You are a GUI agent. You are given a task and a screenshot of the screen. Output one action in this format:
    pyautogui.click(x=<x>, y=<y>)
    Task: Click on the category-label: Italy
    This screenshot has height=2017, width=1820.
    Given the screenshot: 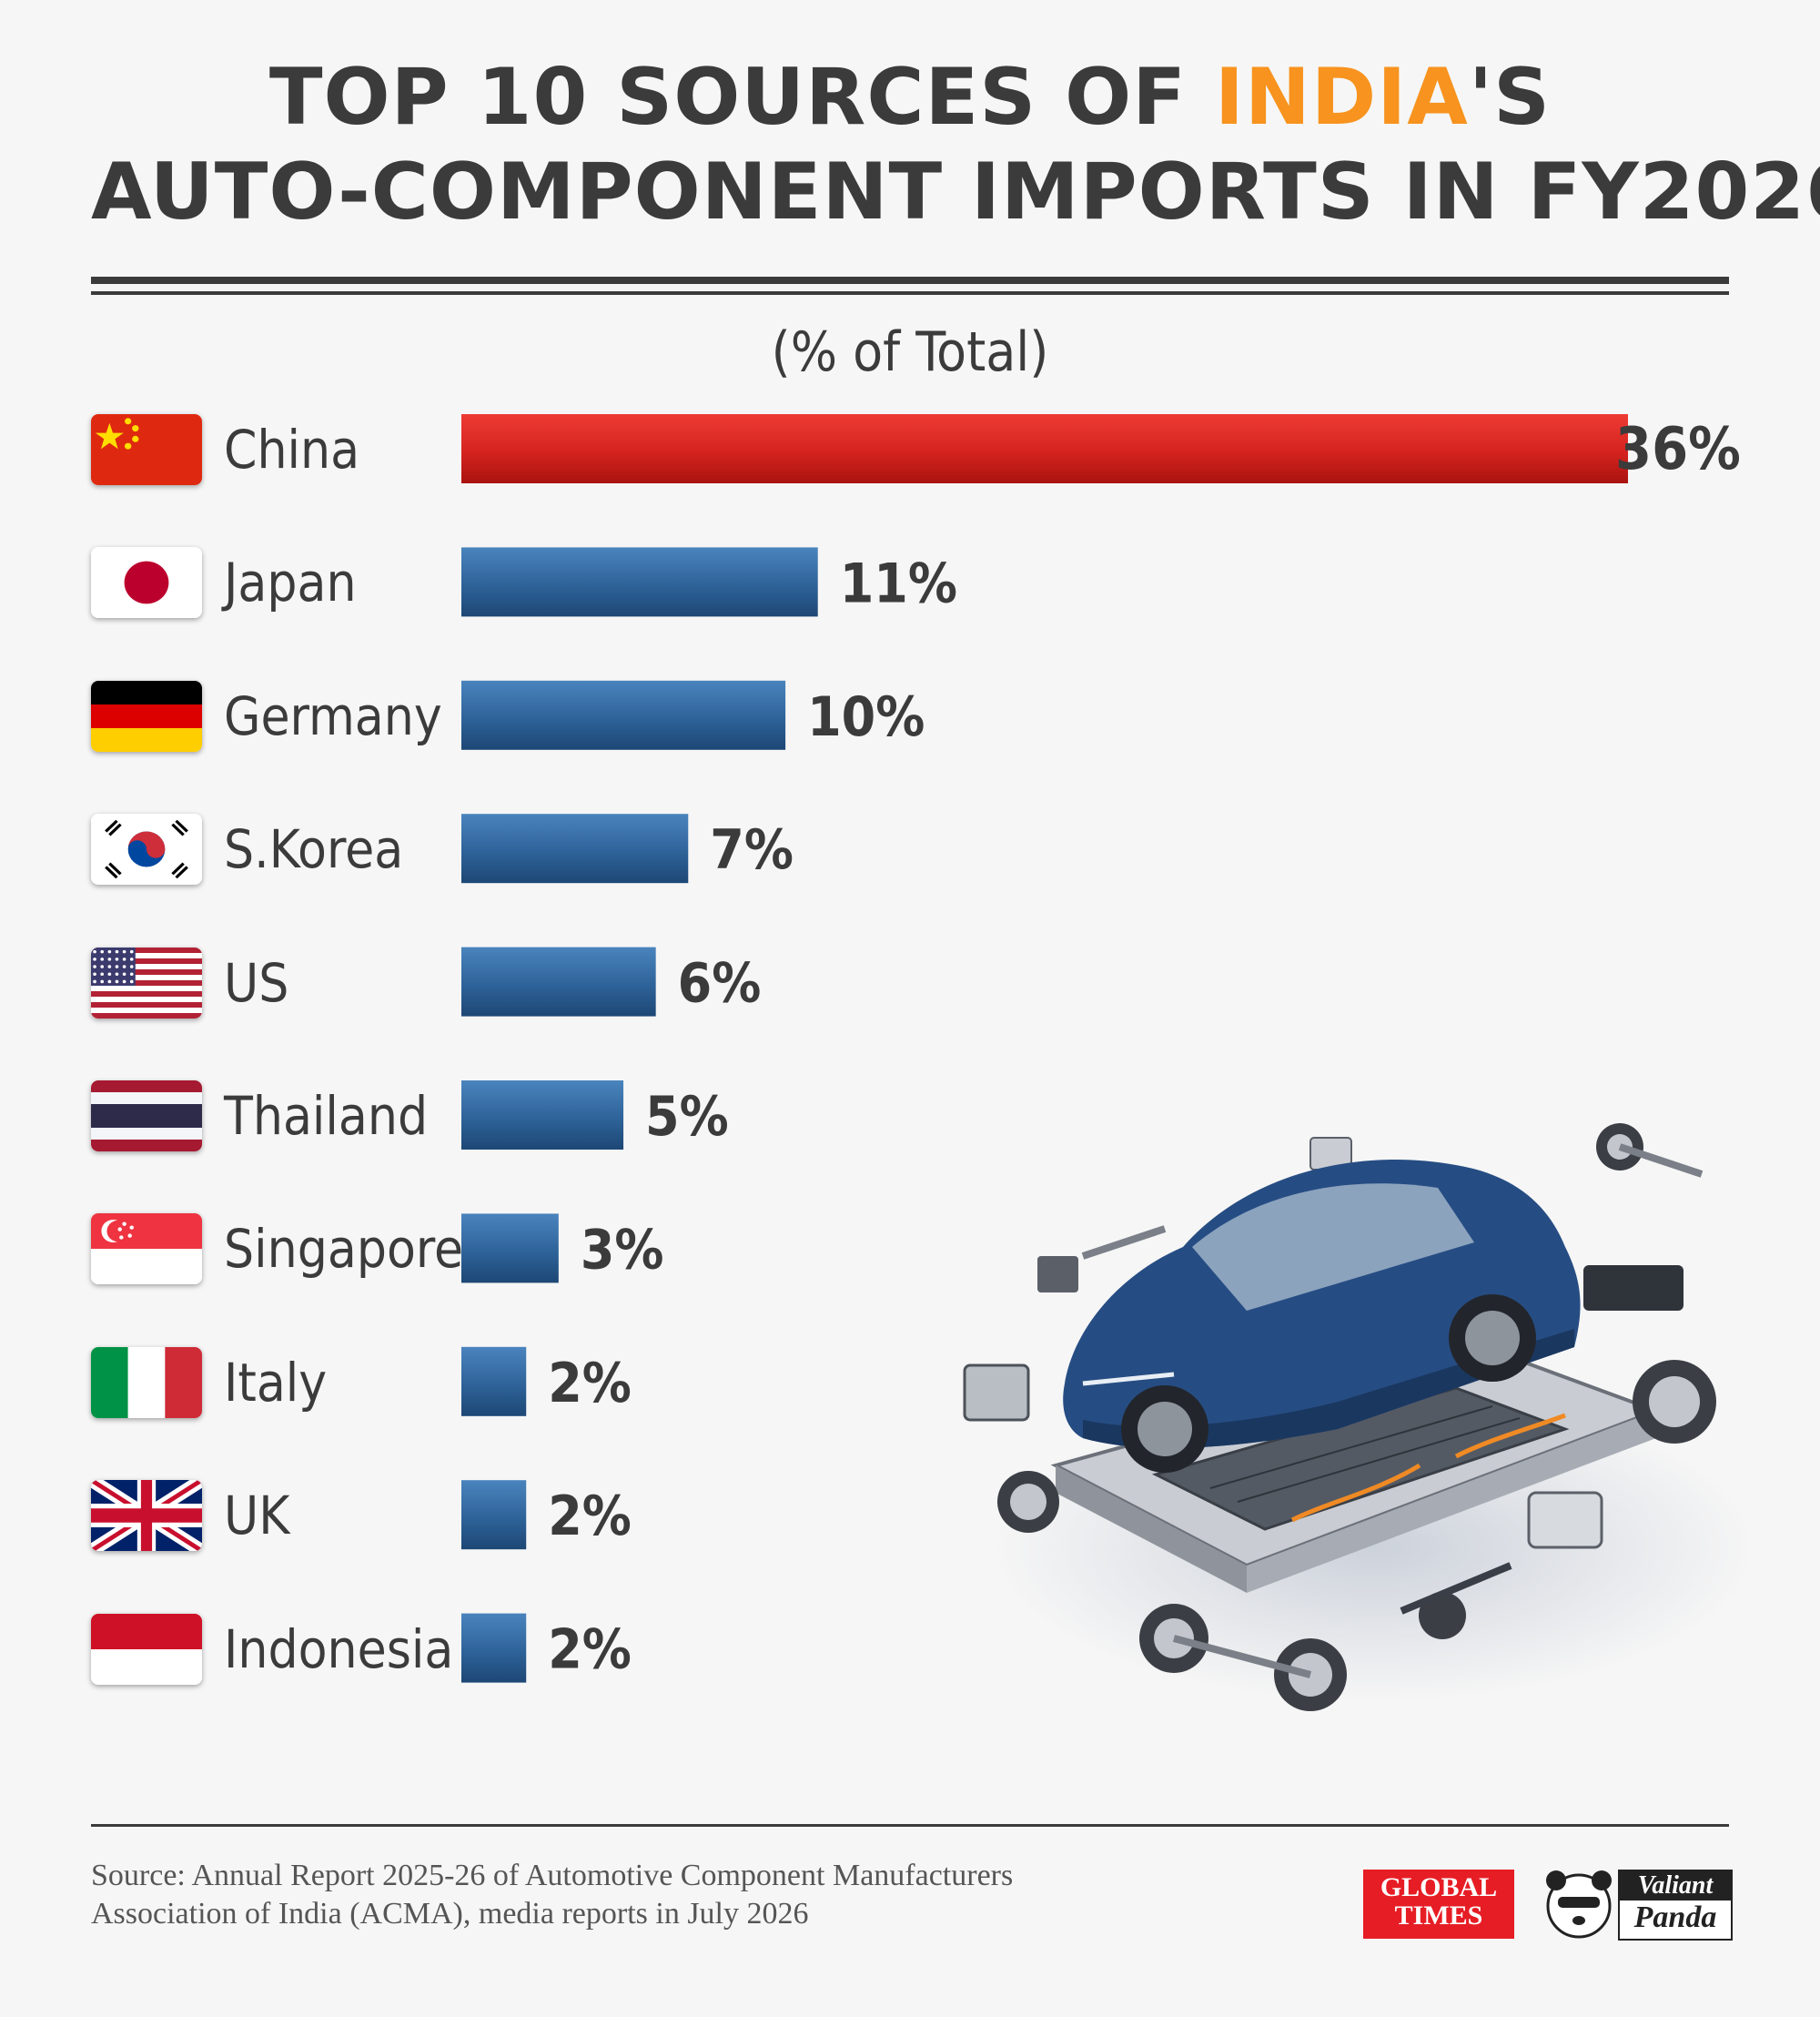 What is the action you would take?
    pyautogui.click(x=276, y=1382)
    